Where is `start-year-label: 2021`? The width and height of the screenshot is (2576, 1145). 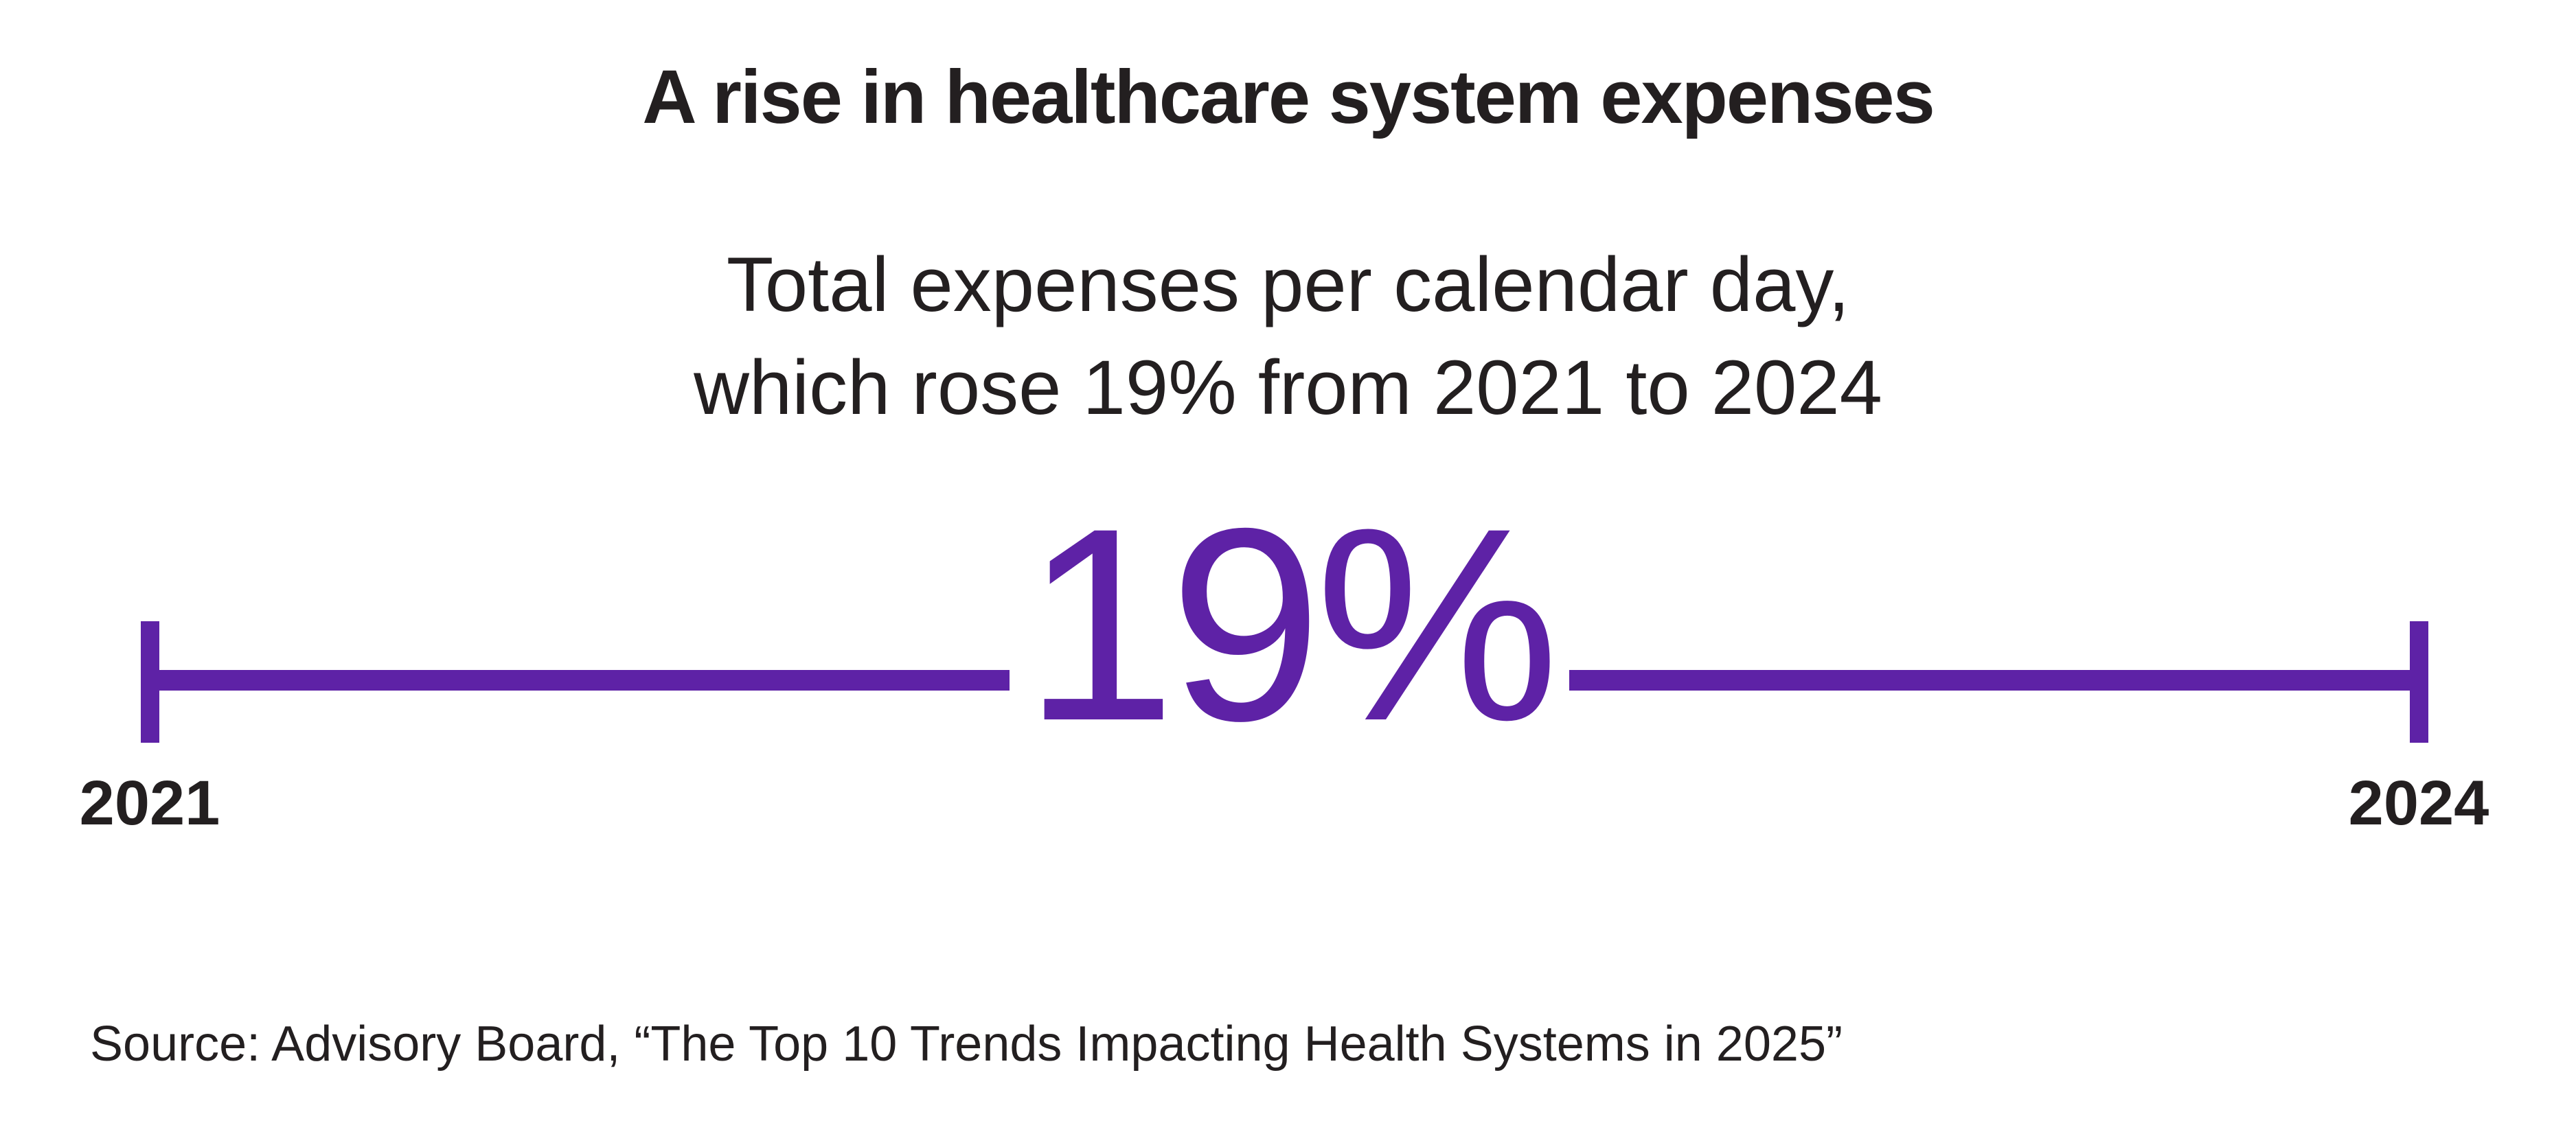 start-year-label: 2021 is located at coordinates (149, 803).